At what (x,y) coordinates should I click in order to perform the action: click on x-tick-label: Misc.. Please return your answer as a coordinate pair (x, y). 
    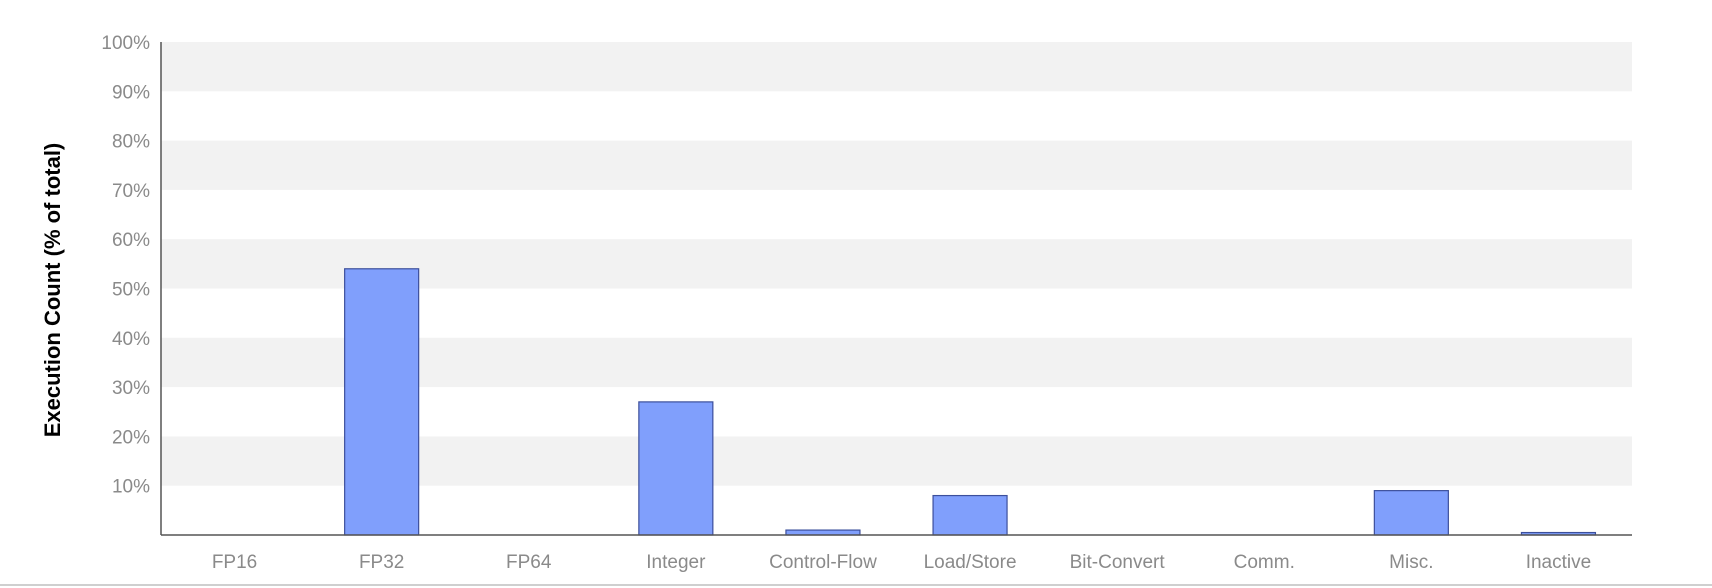
    Looking at the image, I should click on (1411, 562).